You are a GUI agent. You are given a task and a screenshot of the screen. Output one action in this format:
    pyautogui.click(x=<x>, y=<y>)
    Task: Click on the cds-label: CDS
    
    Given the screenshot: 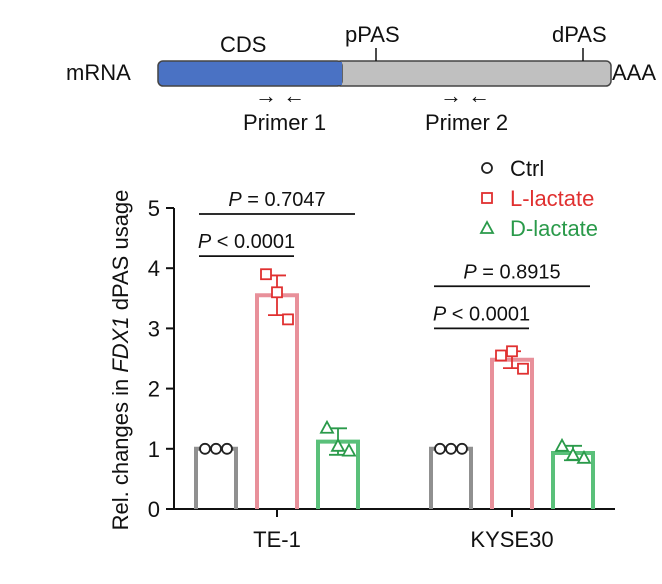 What is the action you would take?
    pyautogui.click(x=243, y=44)
    